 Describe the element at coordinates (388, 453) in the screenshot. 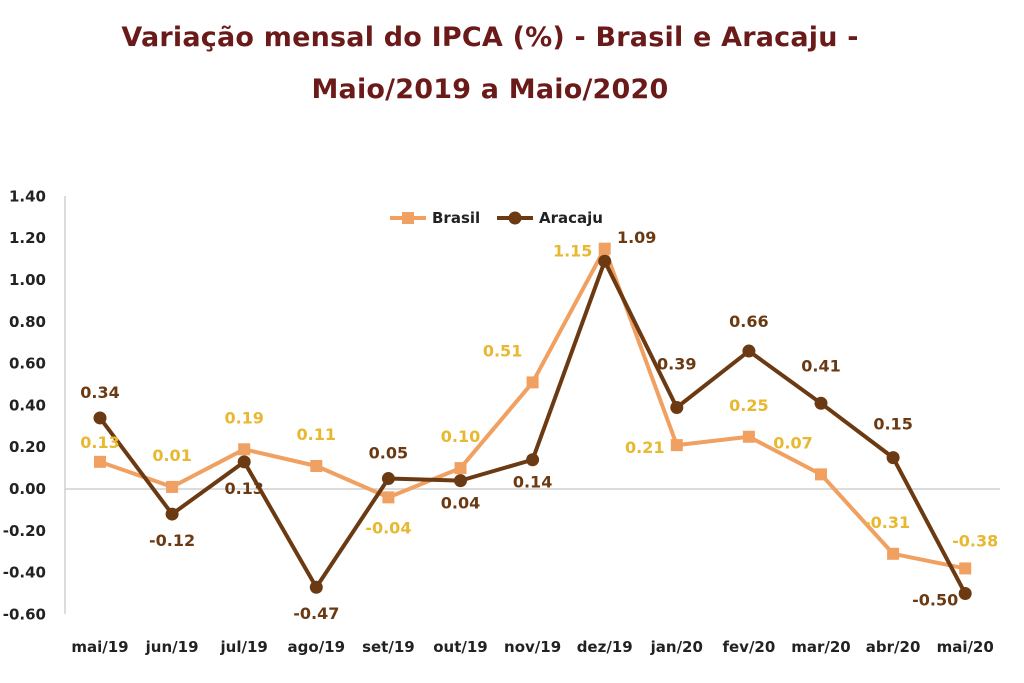

I see `data-label: 0.05` at that location.